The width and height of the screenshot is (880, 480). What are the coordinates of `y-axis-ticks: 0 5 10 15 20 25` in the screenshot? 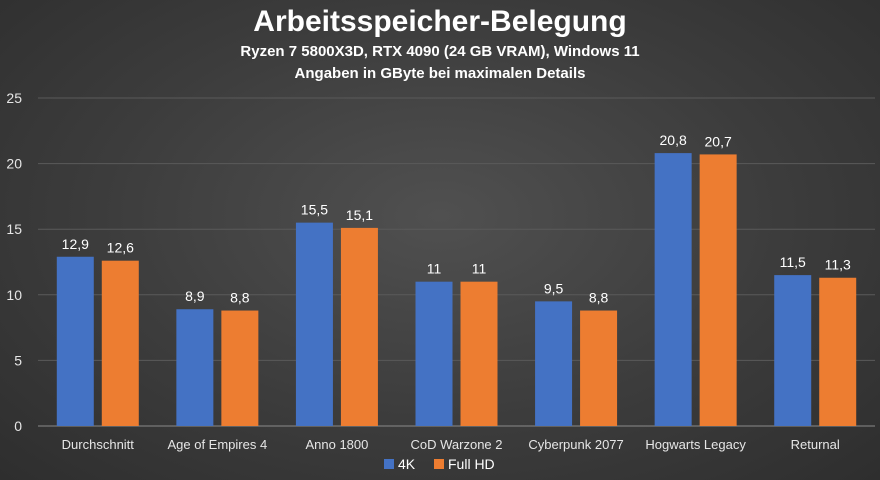 It's located at (14, 262).